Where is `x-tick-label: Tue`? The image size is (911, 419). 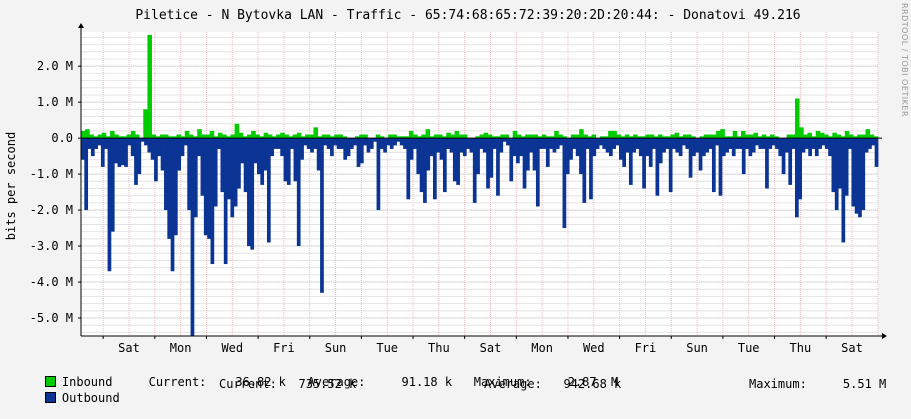
x-tick-label: Tue is located at coordinates (387, 348).